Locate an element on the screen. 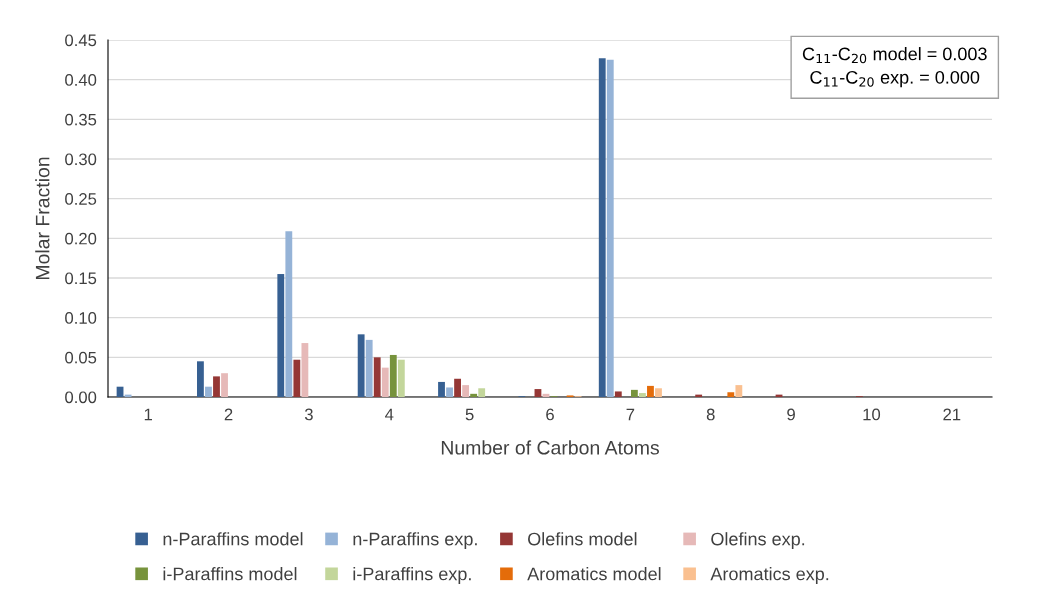 This screenshot has height=593, width=1049. y-tick-label: 0.45 is located at coordinates (81, 40).